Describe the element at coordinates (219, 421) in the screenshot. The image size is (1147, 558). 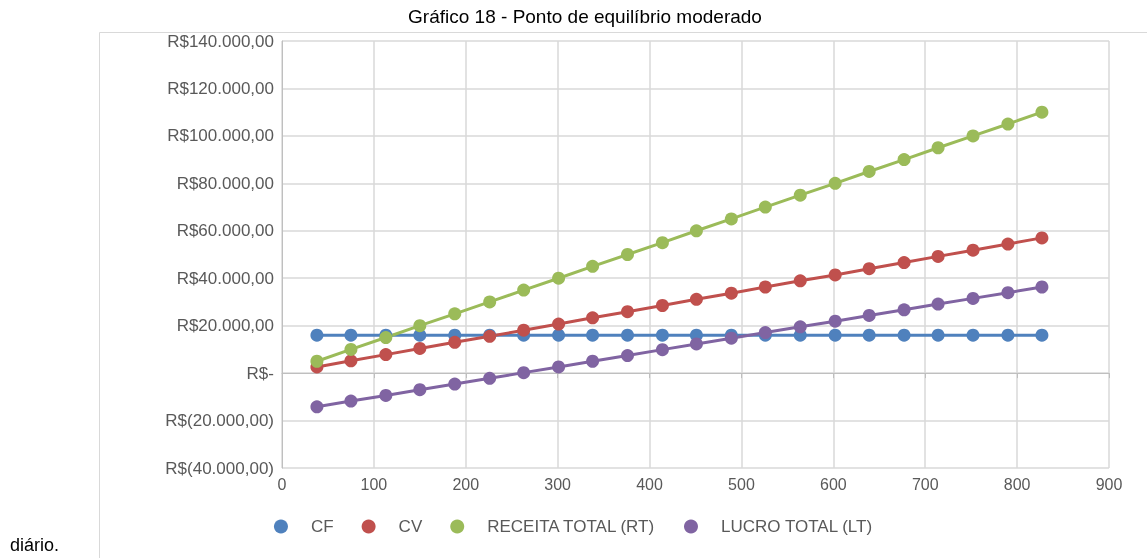
I see `y-tick-label: R$(20.000,00)` at that location.